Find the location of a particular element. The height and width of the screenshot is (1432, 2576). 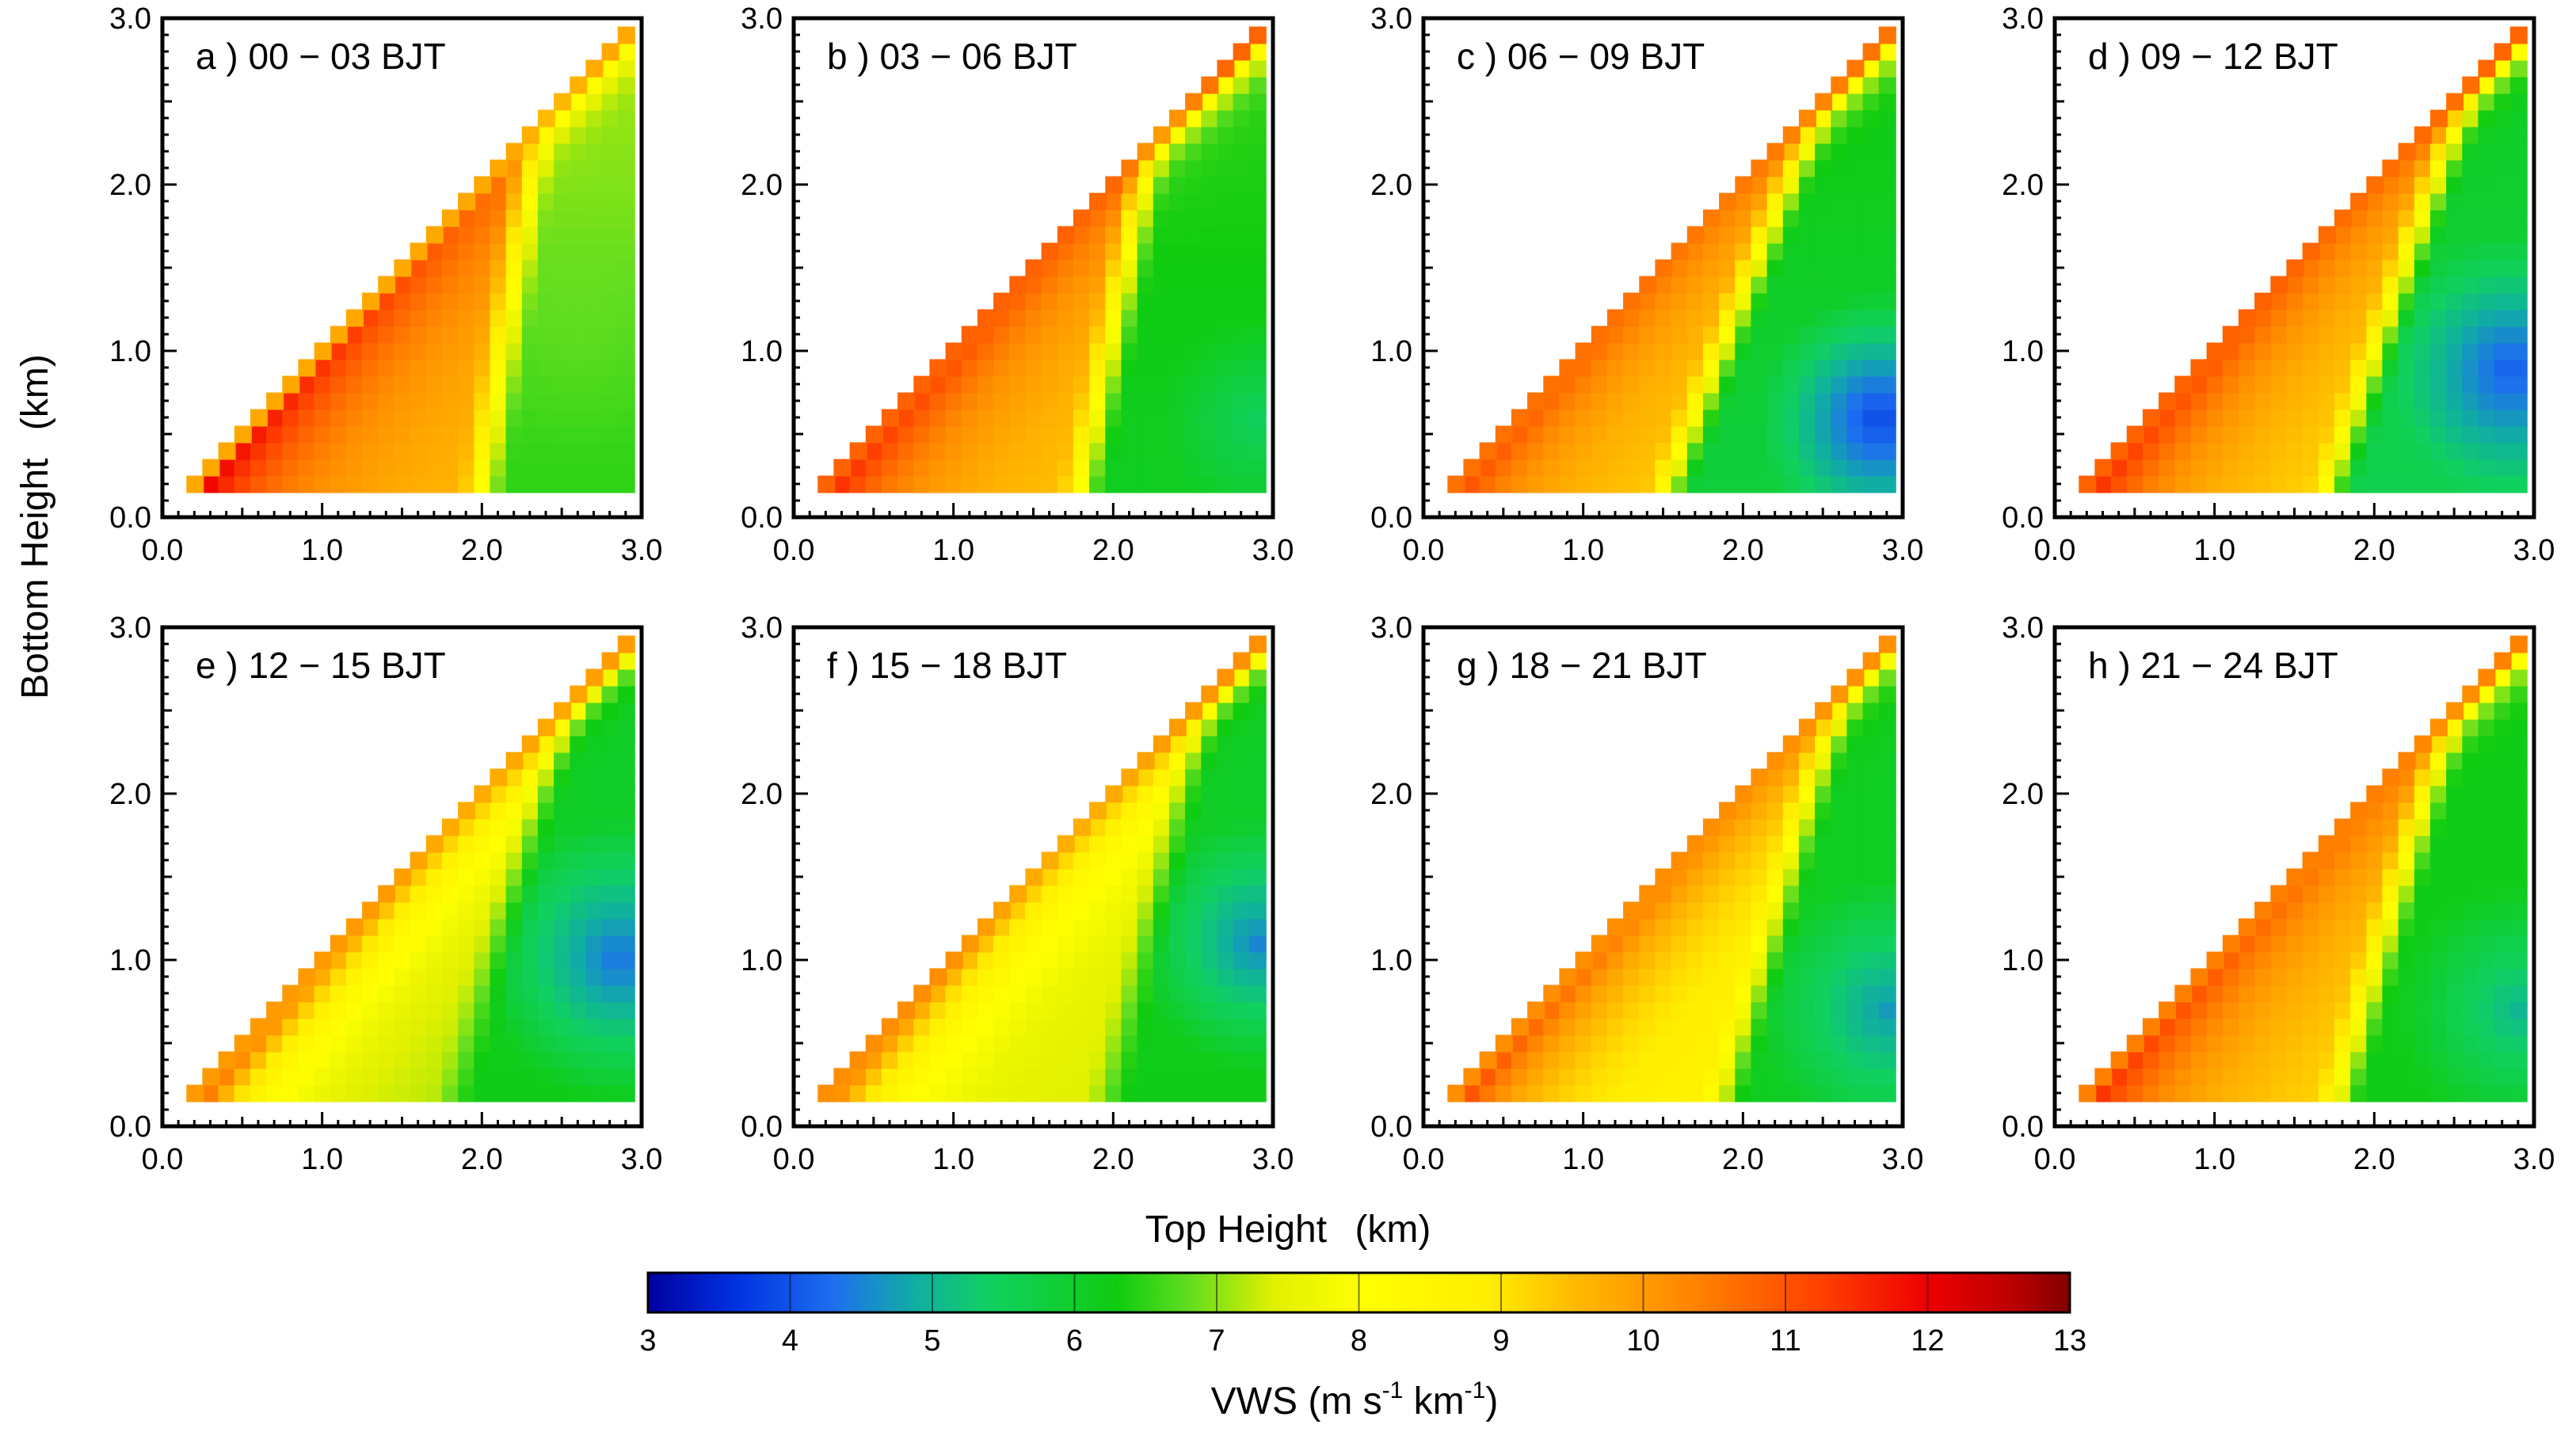

x-tick-label: 1.0 is located at coordinates (322, 1159).